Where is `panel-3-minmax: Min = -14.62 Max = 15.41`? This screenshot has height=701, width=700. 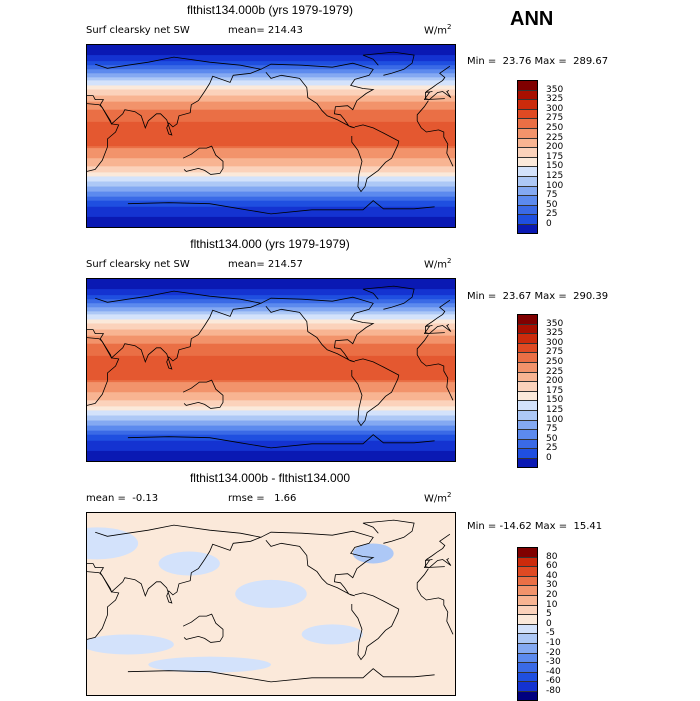 panel-3-minmax: Min = -14.62 Max = 15.41 is located at coordinates (535, 526).